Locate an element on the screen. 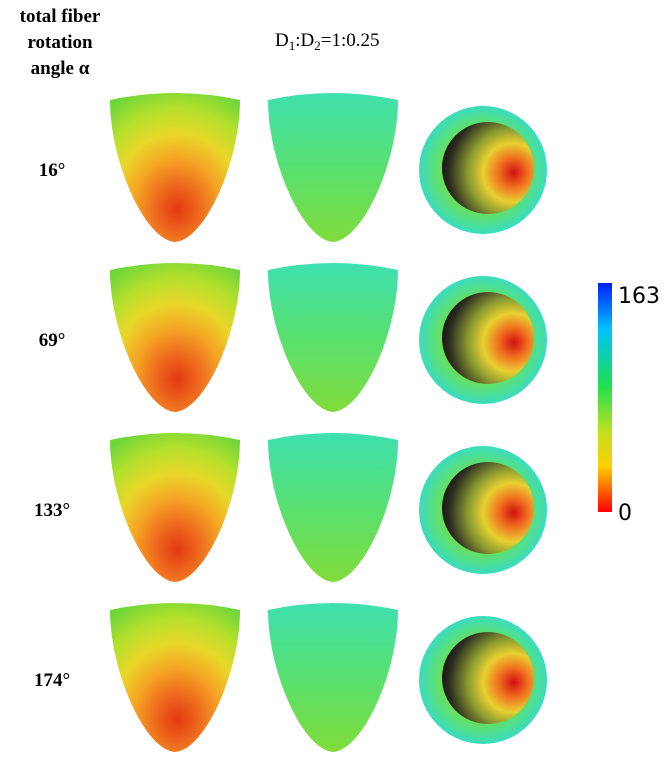 This screenshot has width=666, height=758. axis-label: total fiber is located at coordinates (60, 16).